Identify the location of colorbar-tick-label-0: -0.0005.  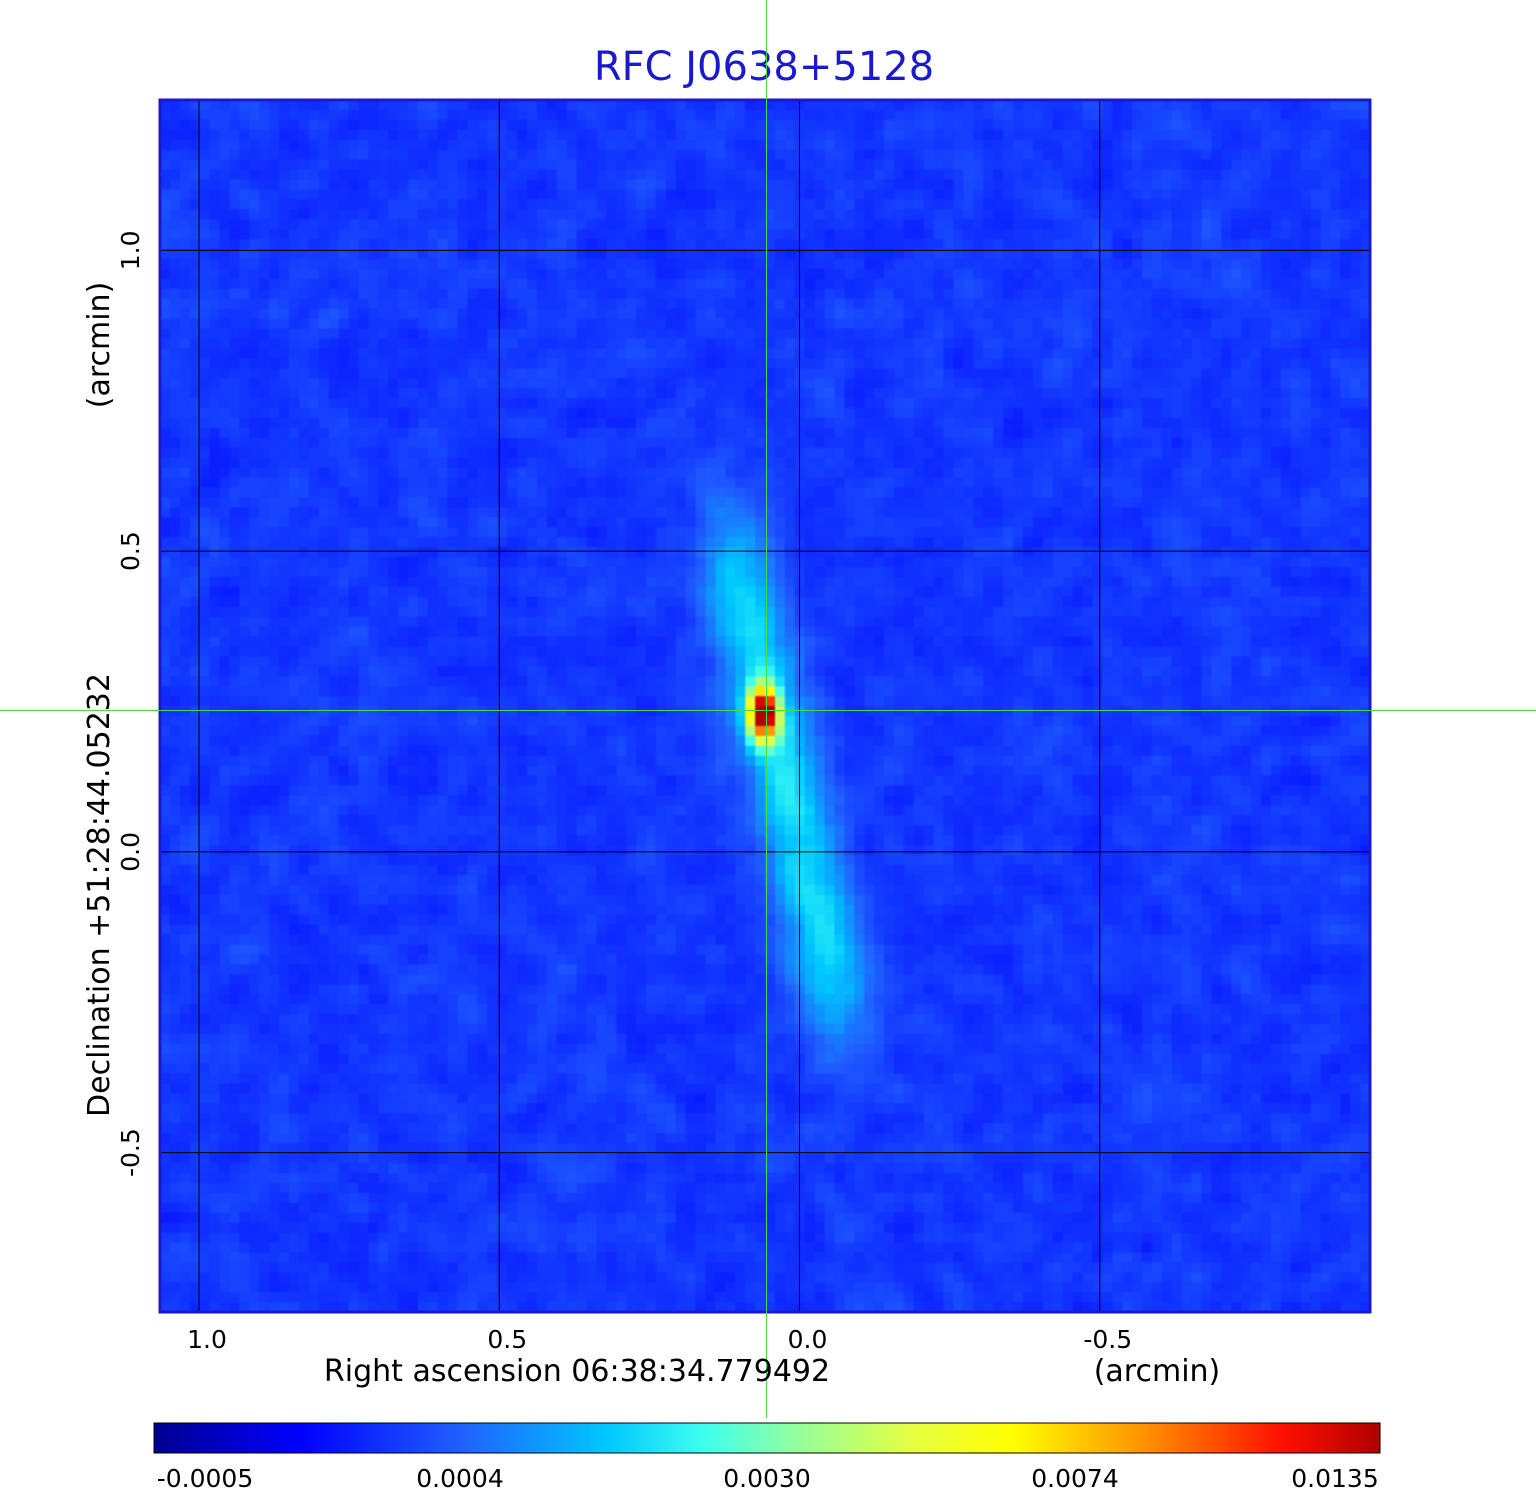
(205, 1478).